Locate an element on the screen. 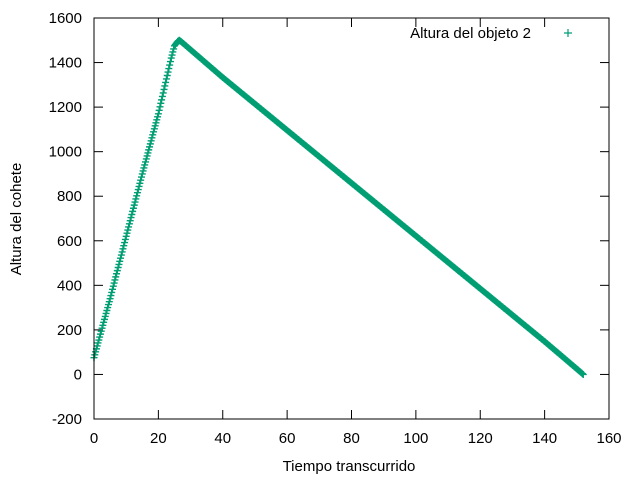 This screenshot has height=480, width=640. x-tick-label: 120 is located at coordinates (480, 438).